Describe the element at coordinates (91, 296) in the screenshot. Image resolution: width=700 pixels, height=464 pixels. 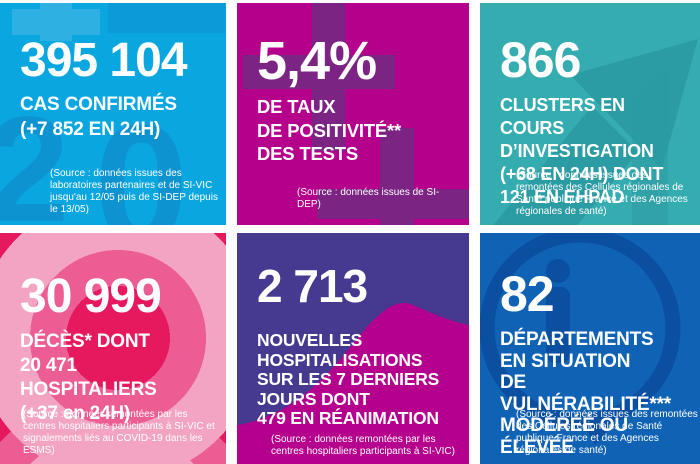
I see `stat-value: 30 999` at that location.